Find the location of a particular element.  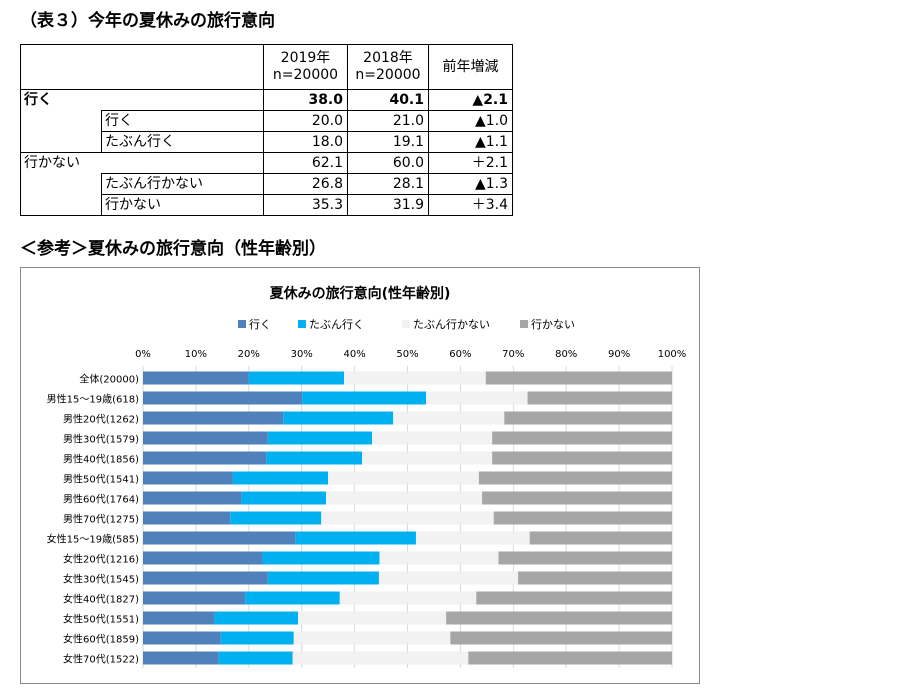

cell-diff: ▲1.1 is located at coordinates (470, 142).